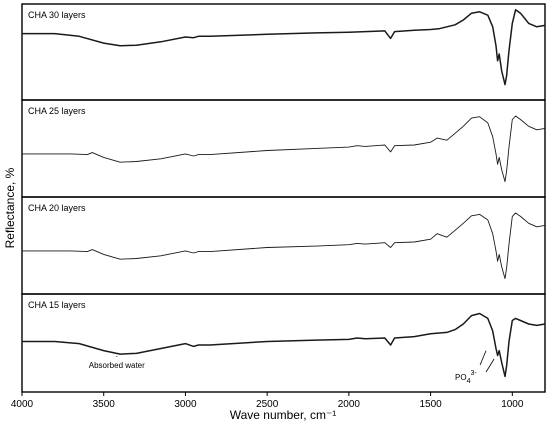 The image size is (550, 428). I want to click on x-tick-label: 2500, so click(267, 404).